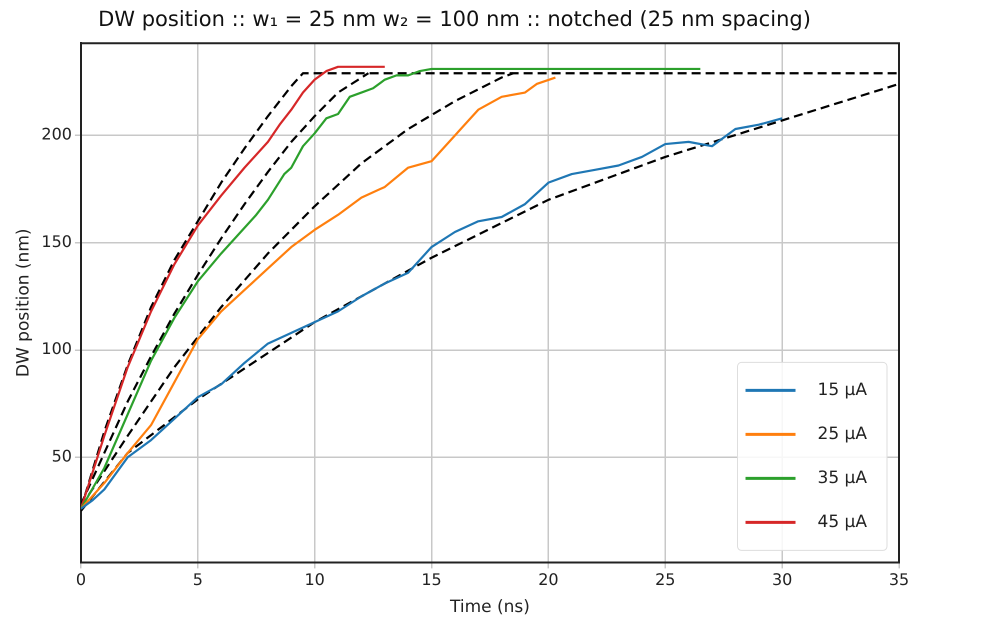 The height and width of the screenshot is (628, 999). Describe the element at coordinates (431, 580) in the screenshot. I see `x-tick-label: 15` at that location.